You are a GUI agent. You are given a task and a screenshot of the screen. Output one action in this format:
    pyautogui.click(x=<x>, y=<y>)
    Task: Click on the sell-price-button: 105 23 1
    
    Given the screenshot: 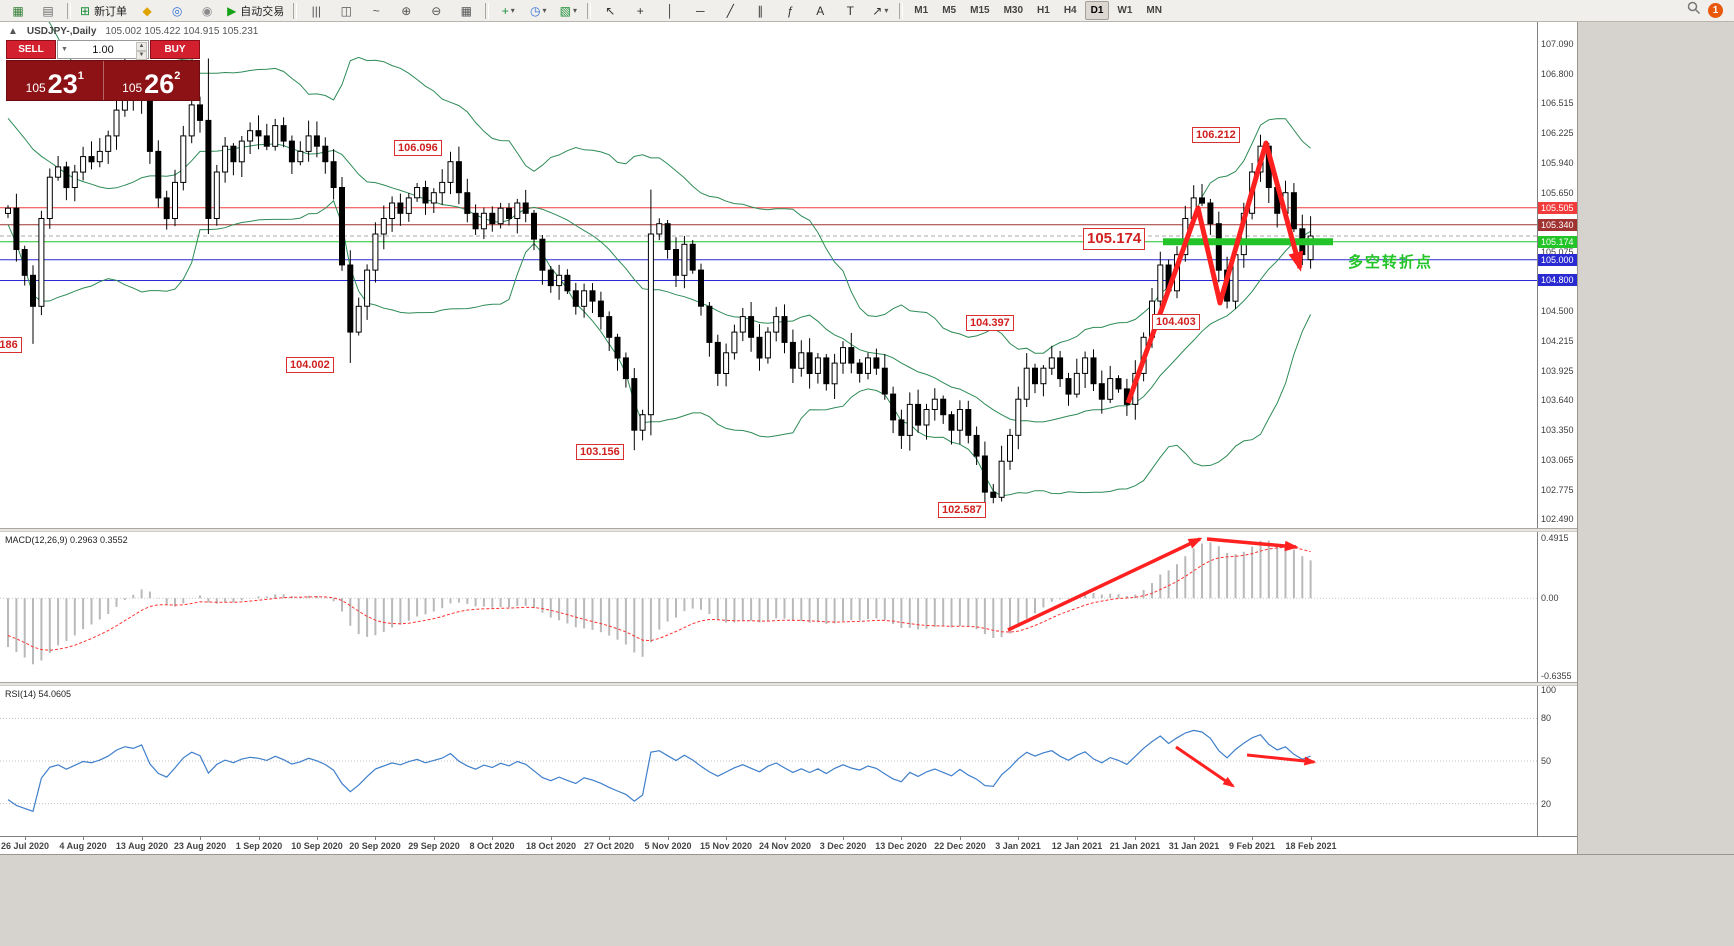 What is the action you would take?
    pyautogui.click(x=55, y=80)
    